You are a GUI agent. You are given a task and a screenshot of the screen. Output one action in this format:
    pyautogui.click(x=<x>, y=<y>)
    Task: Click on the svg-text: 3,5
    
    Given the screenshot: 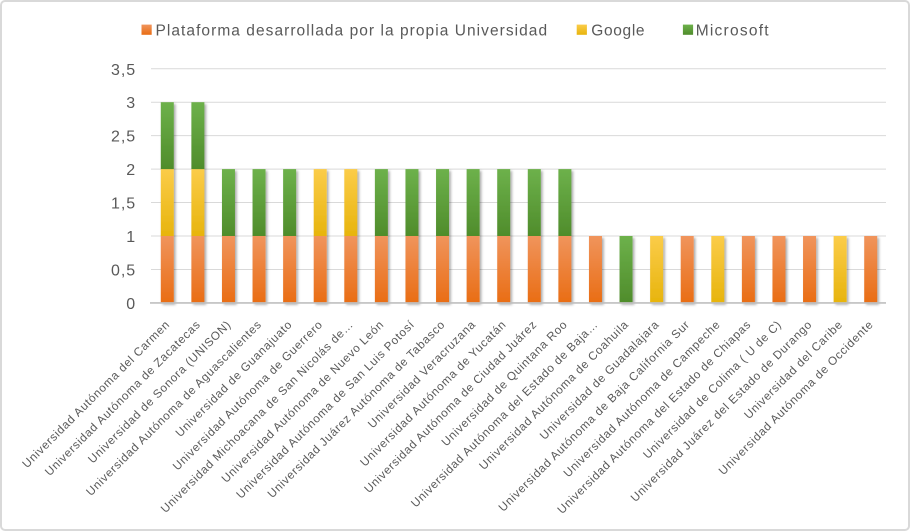 What is the action you would take?
    pyautogui.click(x=123, y=70)
    